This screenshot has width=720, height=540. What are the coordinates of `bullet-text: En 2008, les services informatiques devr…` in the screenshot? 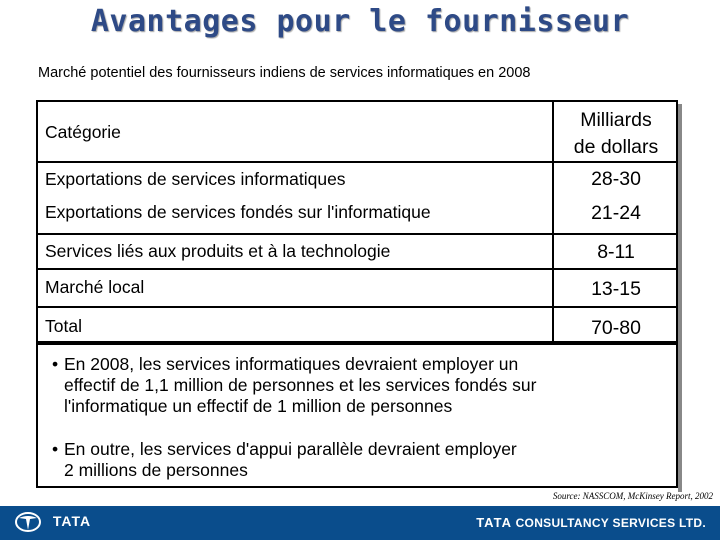 It's located at (300, 385).